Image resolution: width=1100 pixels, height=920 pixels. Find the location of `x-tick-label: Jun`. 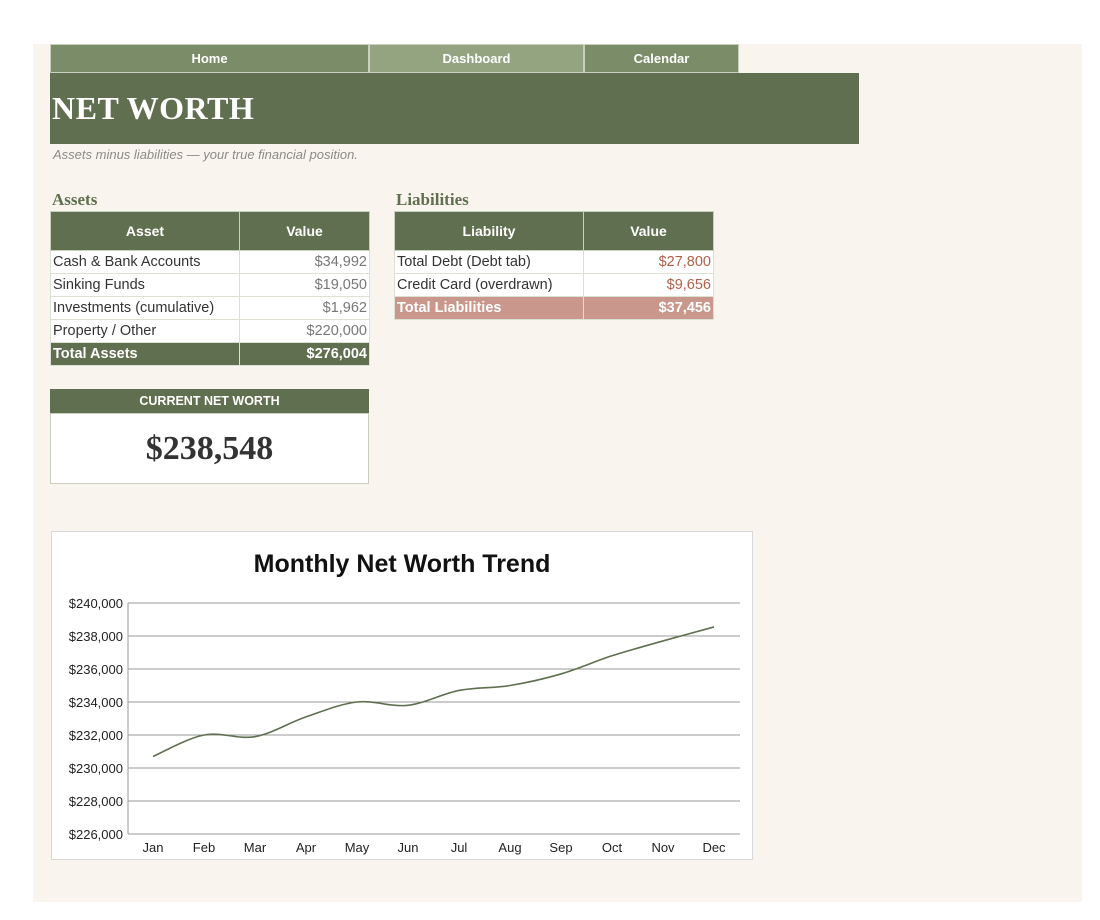

x-tick-label: Jun is located at coordinates (408, 847).